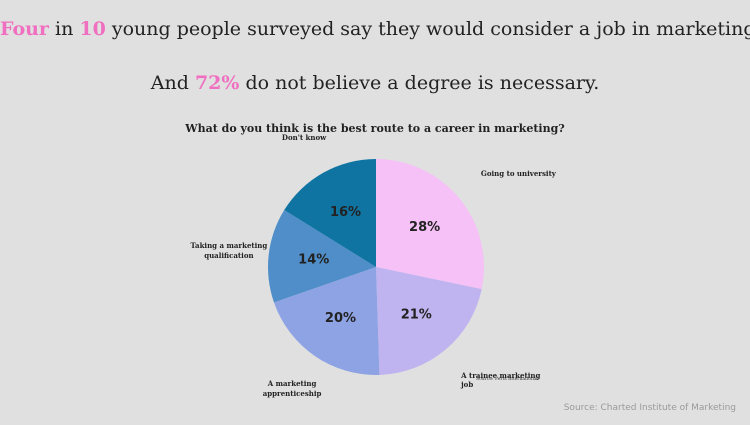 This screenshot has width=750, height=425. Describe the element at coordinates (518, 174) in the screenshot. I see `slice-label: Going to university` at that location.